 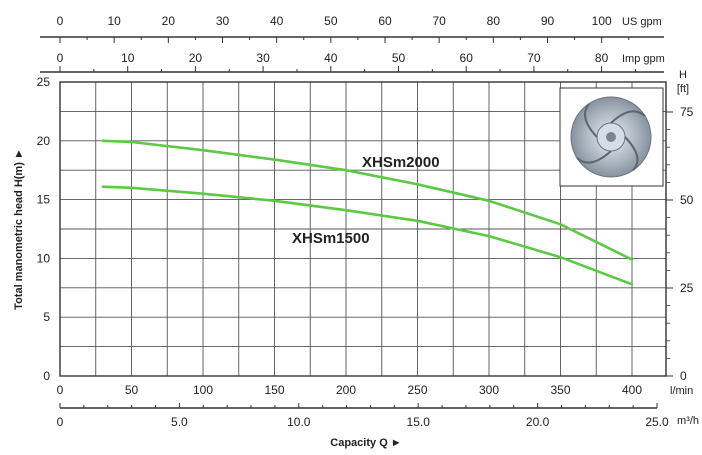 What do you see at coordinates (683, 89) in the screenshot?
I see `ft-axis-unit: [ft]` at bounding box center [683, 89].